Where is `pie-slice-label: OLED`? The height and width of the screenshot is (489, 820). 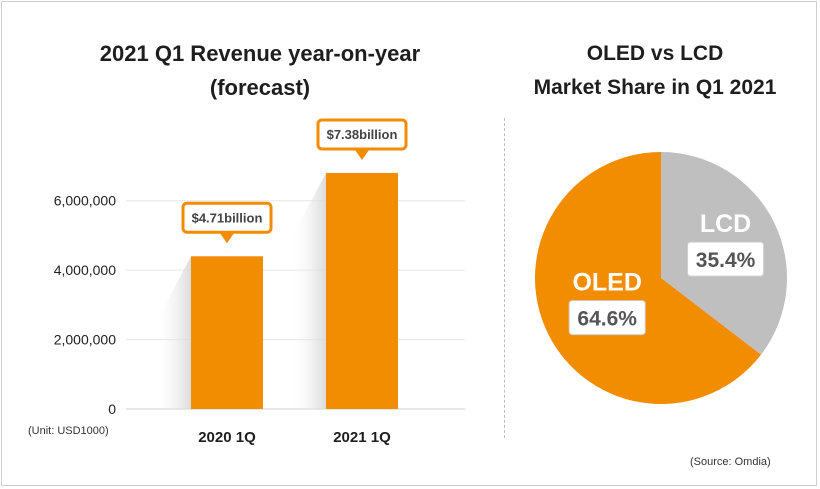
pie-slice-label: OLED is located at coordinates (606, 283).